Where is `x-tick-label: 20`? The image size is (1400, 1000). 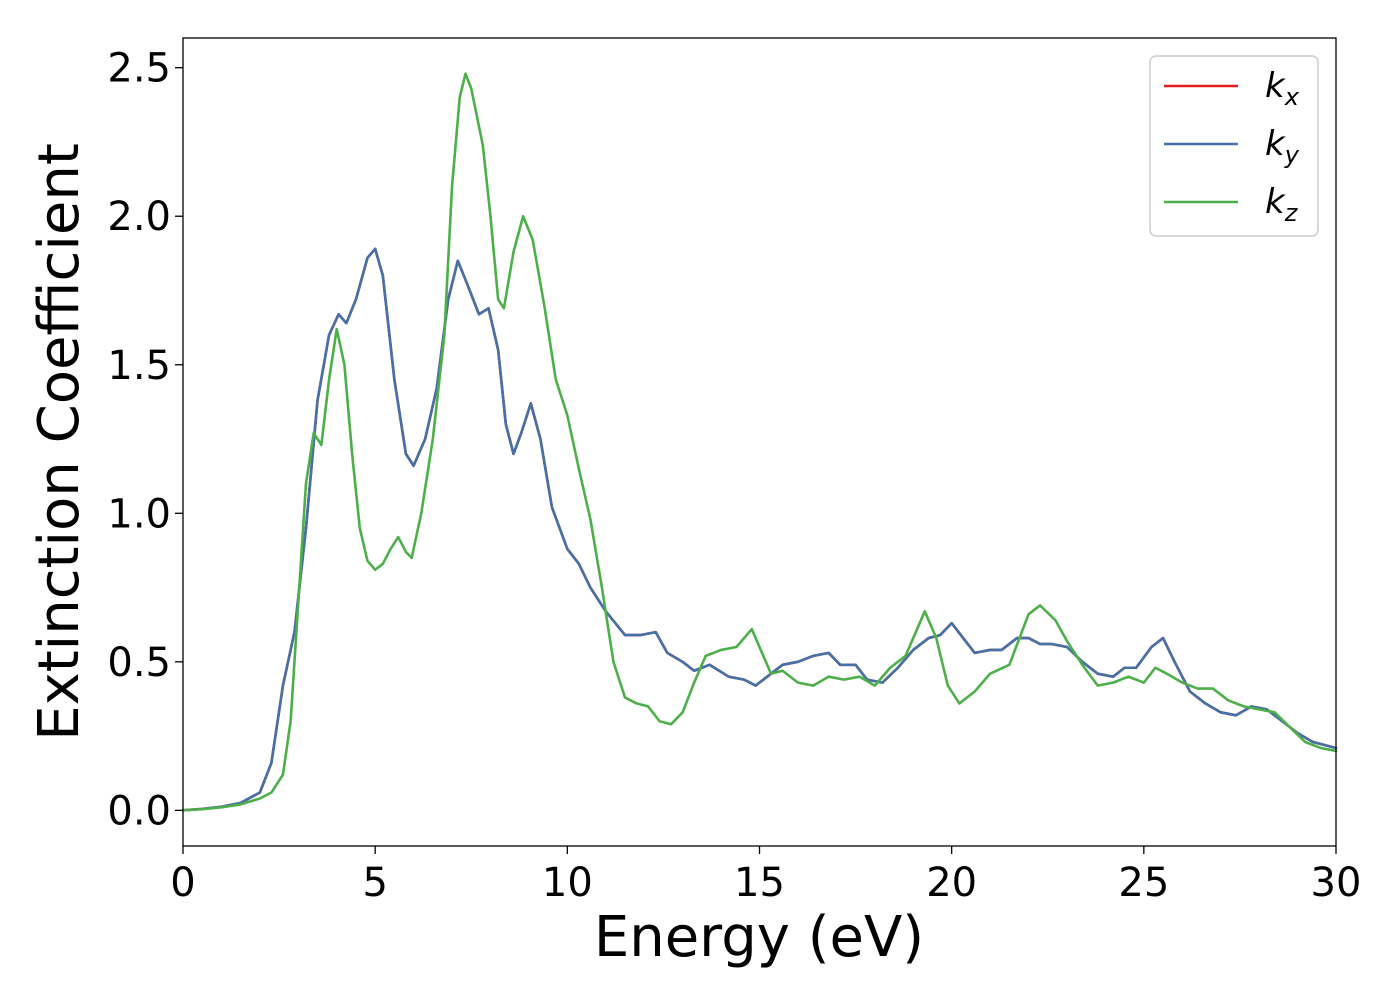 x-tick-label: 20 is located at coordinates (951, 883).